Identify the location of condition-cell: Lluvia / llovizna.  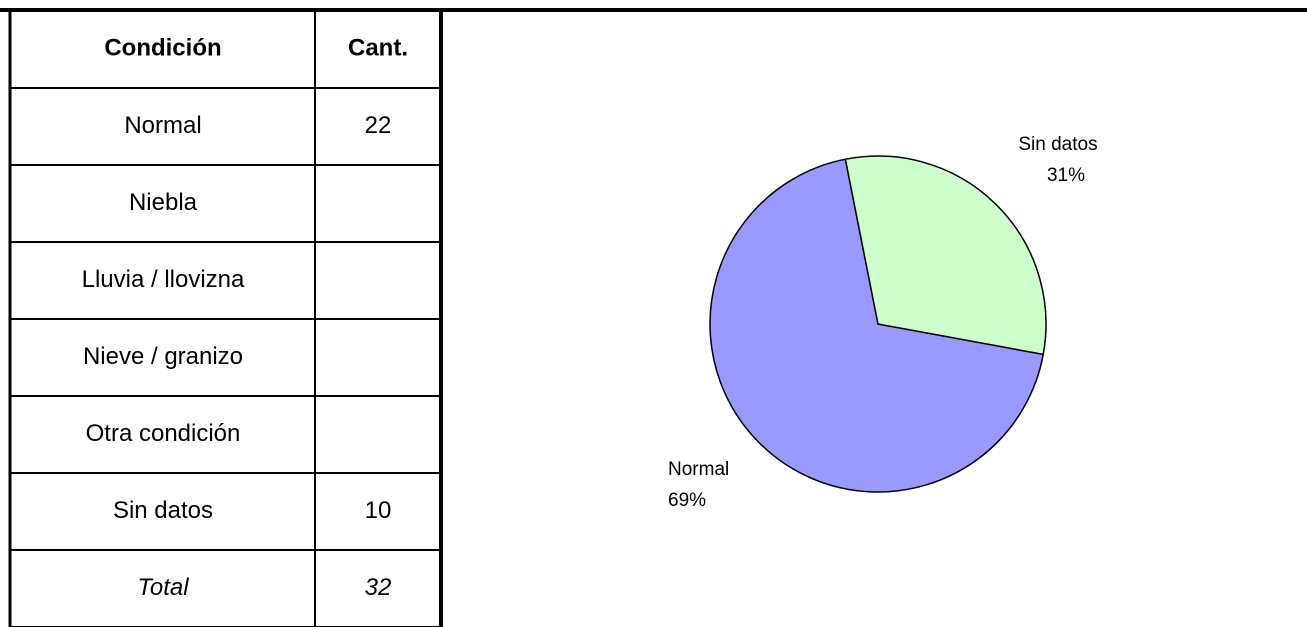
(163, 279).